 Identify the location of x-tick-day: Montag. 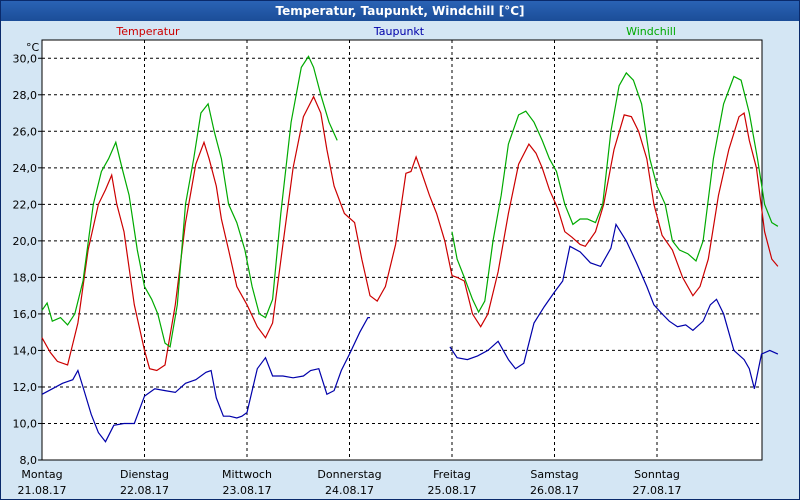
(41, 474).